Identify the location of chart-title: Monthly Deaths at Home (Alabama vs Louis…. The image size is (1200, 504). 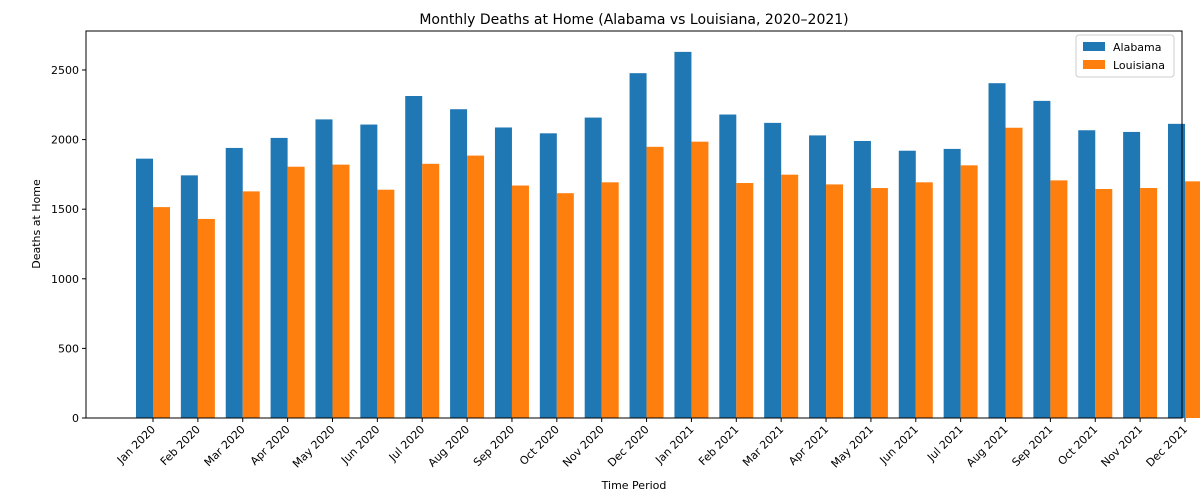
(633, 20).